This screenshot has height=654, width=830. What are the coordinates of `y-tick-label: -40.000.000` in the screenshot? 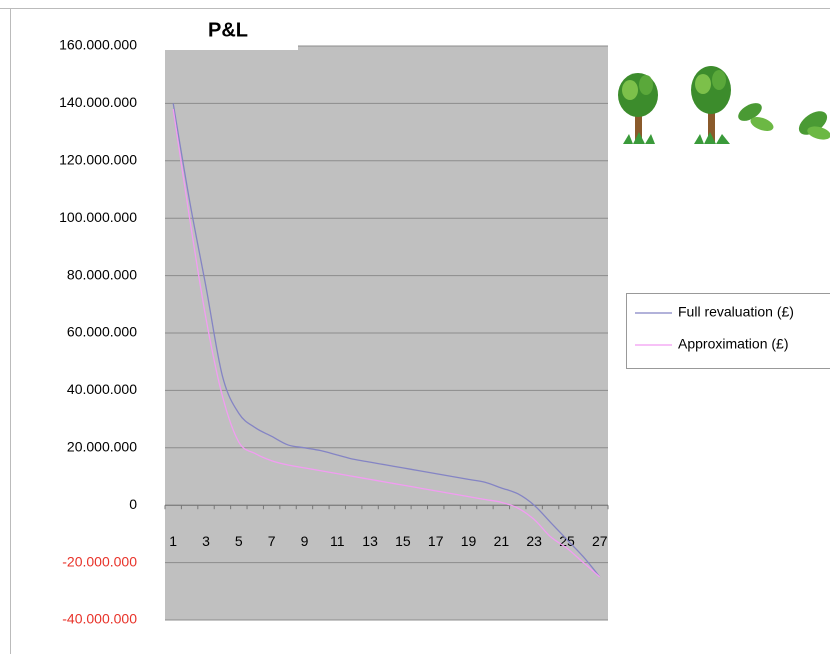 It's located at (99, 619).